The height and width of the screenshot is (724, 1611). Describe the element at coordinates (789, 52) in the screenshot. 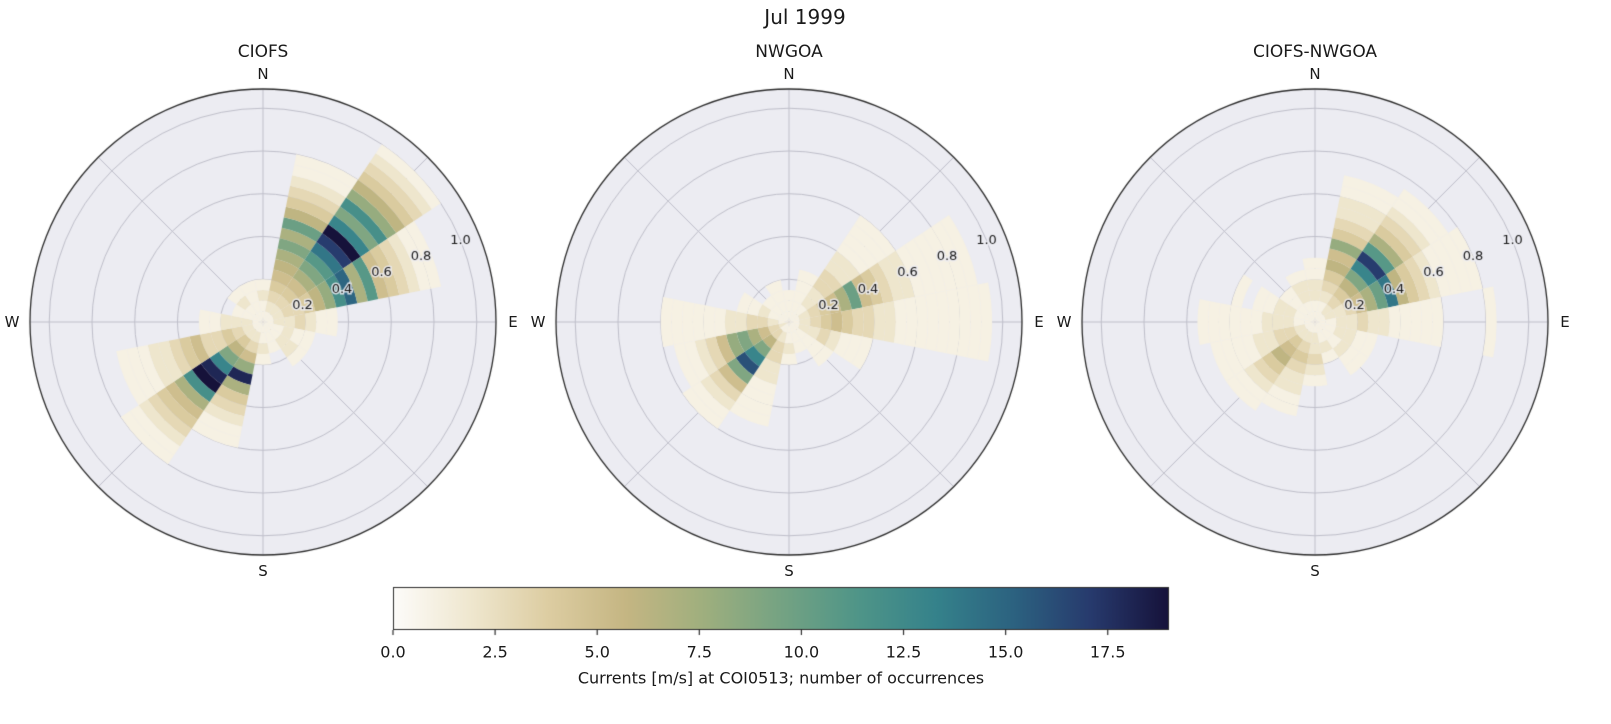

I see `subplot-title-nwgoa: NWGOA` at that location.